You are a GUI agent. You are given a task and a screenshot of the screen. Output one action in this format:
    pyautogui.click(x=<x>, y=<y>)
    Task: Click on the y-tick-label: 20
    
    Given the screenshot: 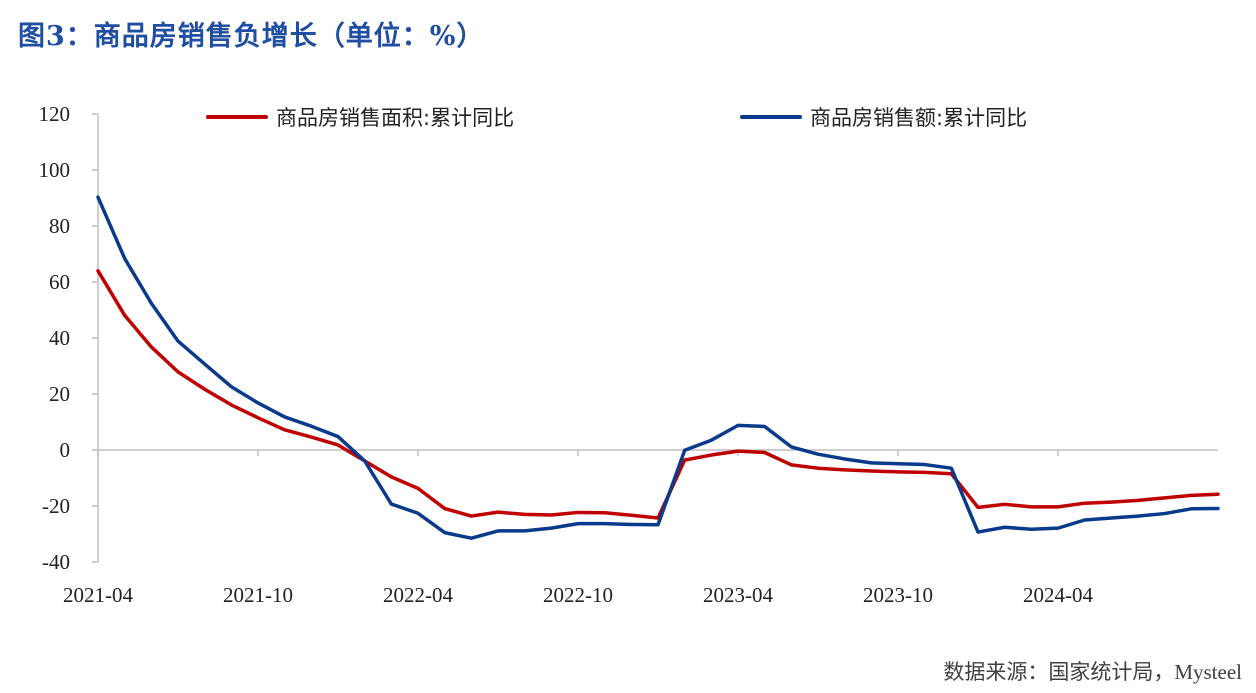 What is the action you would take?
    pyautogui.click(x=59, y=394)
    